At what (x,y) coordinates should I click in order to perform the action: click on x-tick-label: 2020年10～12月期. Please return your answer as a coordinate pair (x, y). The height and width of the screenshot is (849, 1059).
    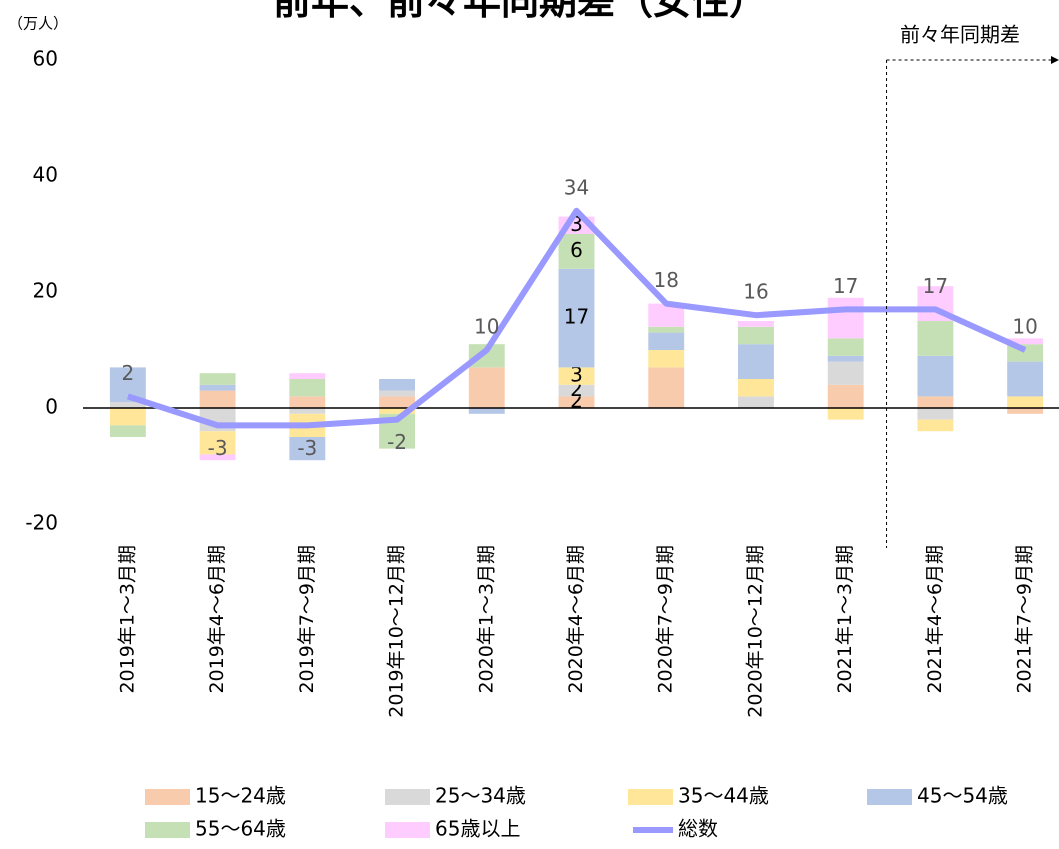
    Looking at the image, I should click on (755, 631).